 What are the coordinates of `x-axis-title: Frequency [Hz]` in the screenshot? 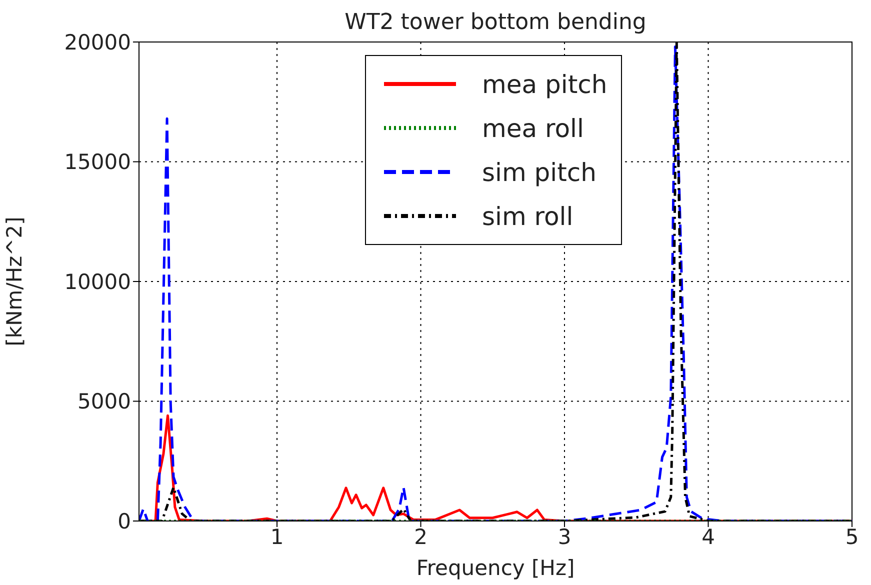 It's located at (495, 568).